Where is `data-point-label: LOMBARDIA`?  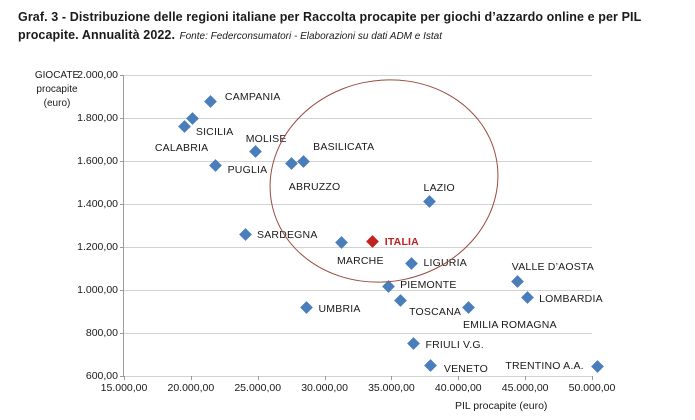 data-point-label: LOMBARDIA is located at coordinates (571, 298).